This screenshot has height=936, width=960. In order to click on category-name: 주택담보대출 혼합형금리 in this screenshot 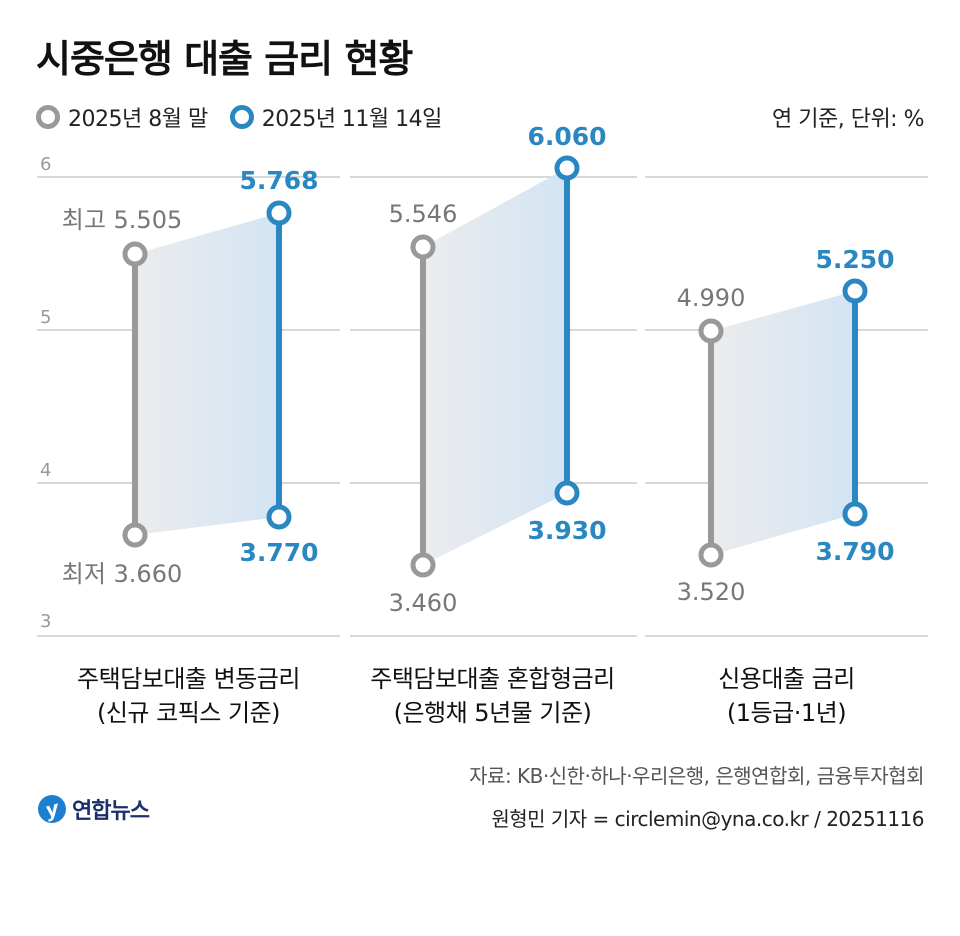, I will do `click(492, 679)`.